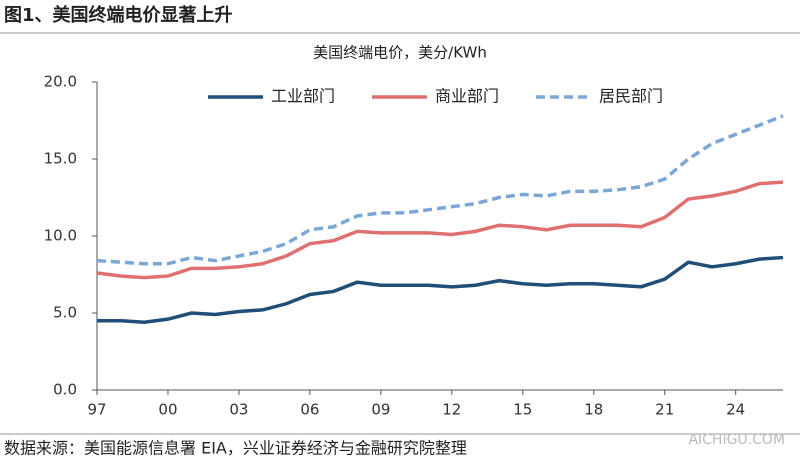 Image resolution: width=800 pixels, height=463 pixels. Describe the element at coordinates (451, 410) in the screenshot. I see `x-tick-label: 12` at that location.